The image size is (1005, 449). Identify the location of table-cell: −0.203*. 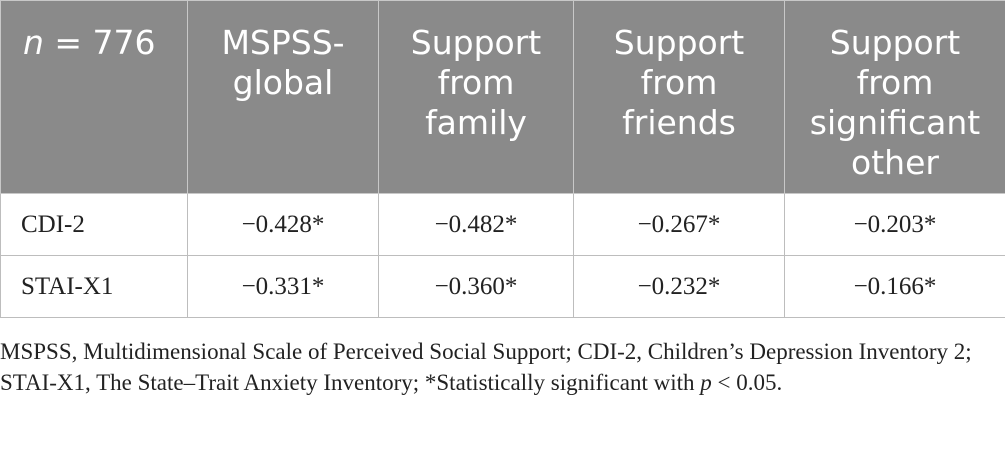
(894, 224).